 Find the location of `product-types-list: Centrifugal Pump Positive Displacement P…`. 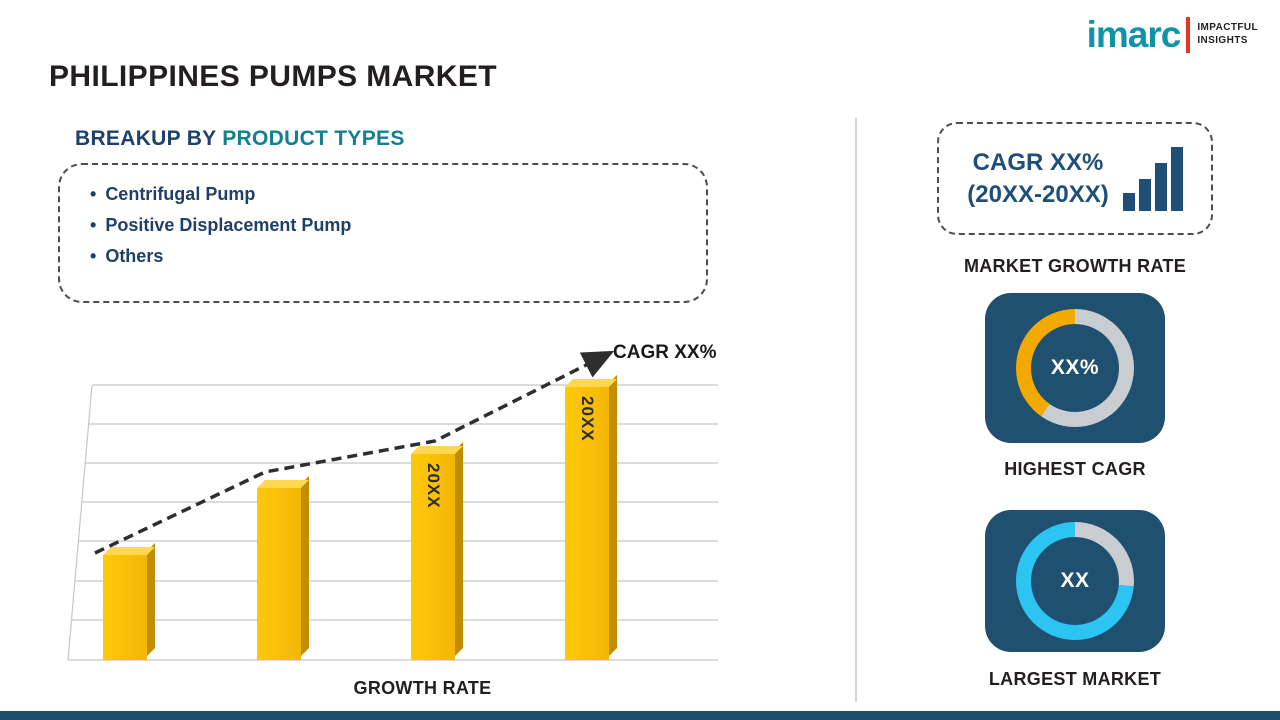

product-types-list: Centrifugal Pump Positive Displacement P… is located at coordinates (398, 225).